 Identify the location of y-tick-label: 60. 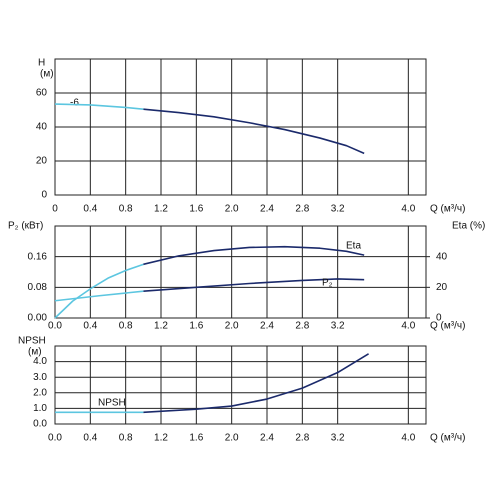
(42, 93).